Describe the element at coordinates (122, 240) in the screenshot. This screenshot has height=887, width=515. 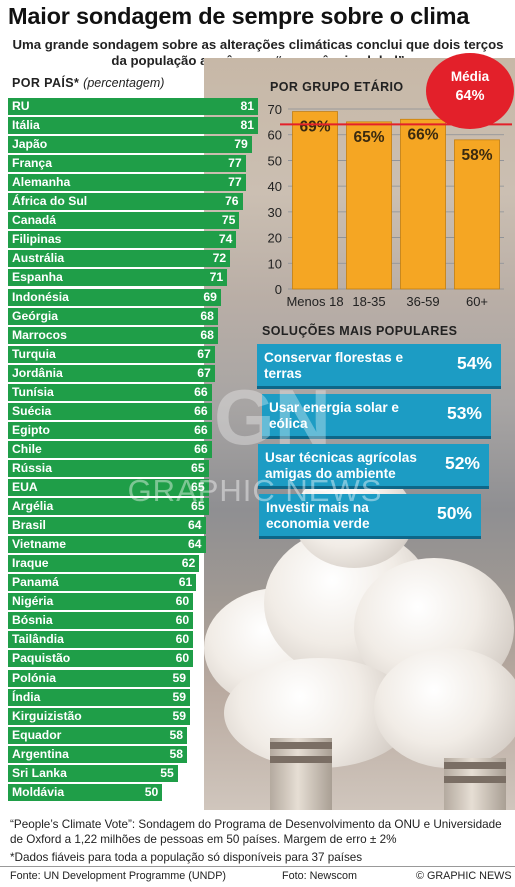
I see `country-bar: Filipinas 74` at that location.